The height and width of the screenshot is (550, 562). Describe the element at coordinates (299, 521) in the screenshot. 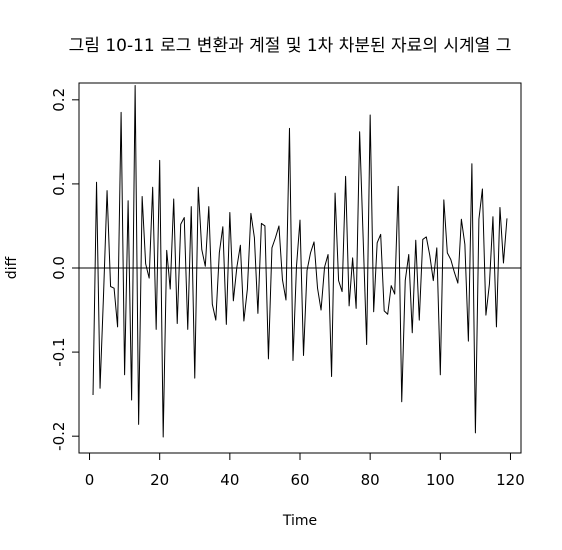

I see `x-axis-label: Time` at that location.